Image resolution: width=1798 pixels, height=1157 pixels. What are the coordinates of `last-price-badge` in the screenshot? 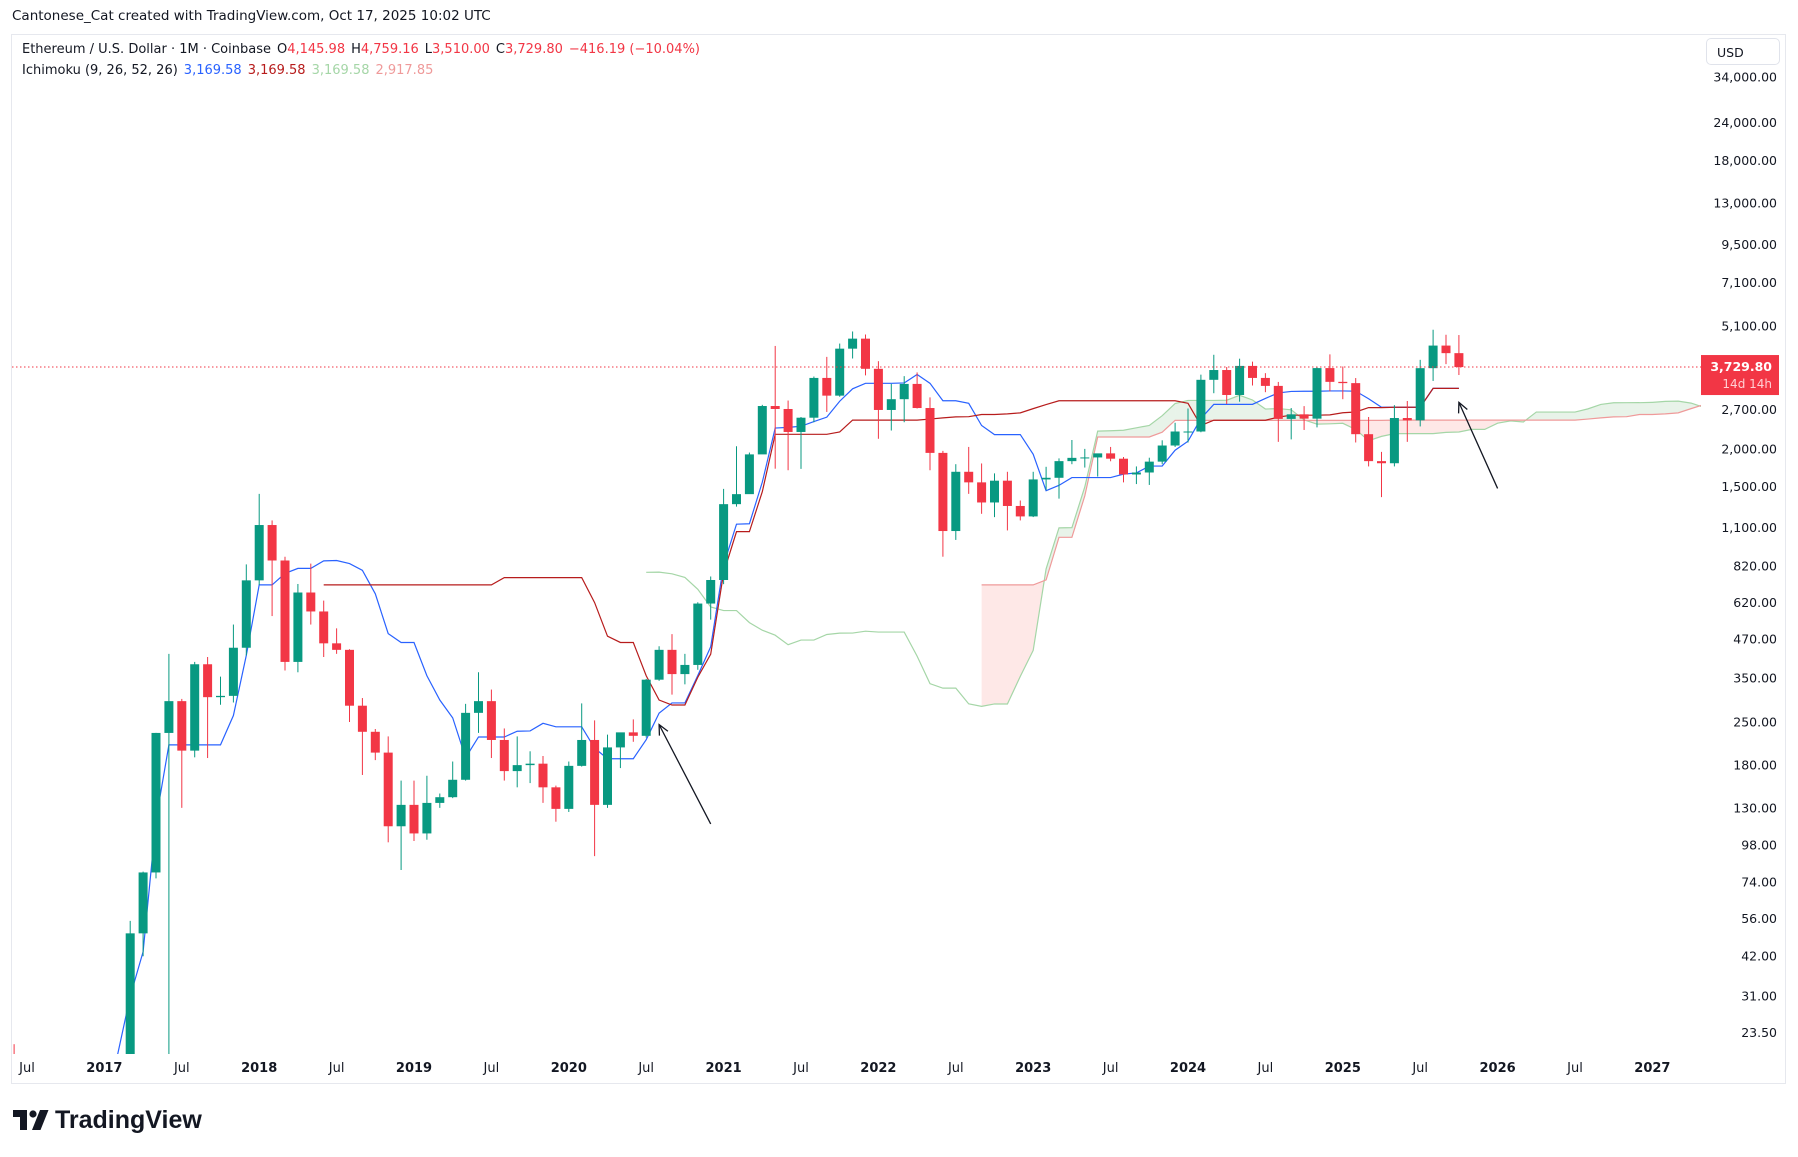 It's located at (1740, 375).